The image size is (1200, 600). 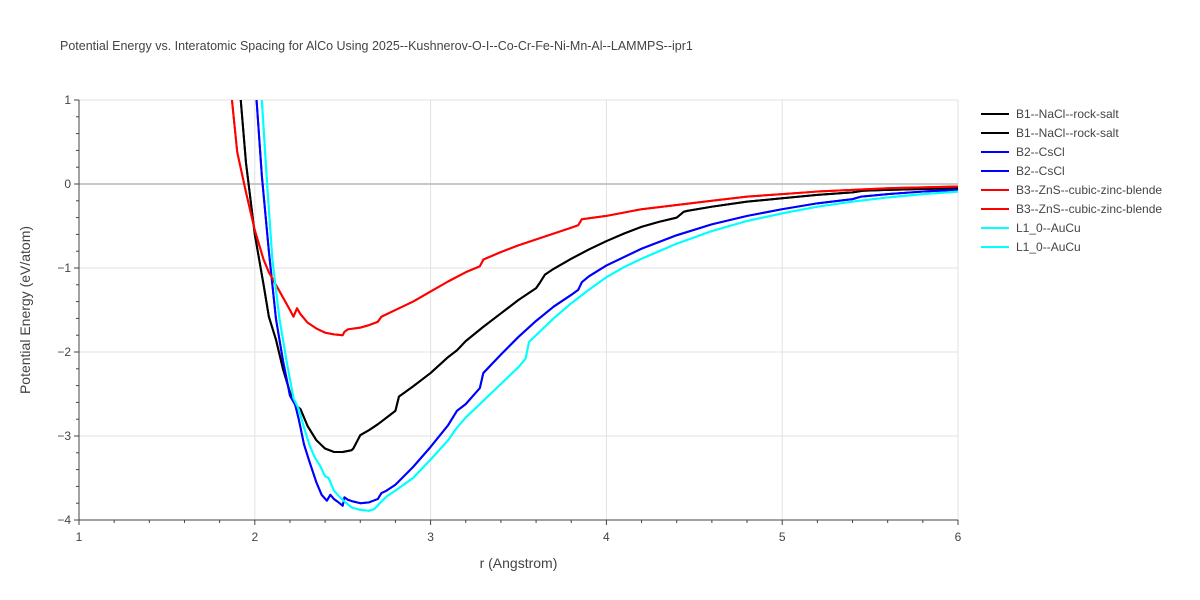 What do you see at coordinates (64, 436) in the screenshot?
I see `y-tick-label: −3` at bounding box center [64, 436].